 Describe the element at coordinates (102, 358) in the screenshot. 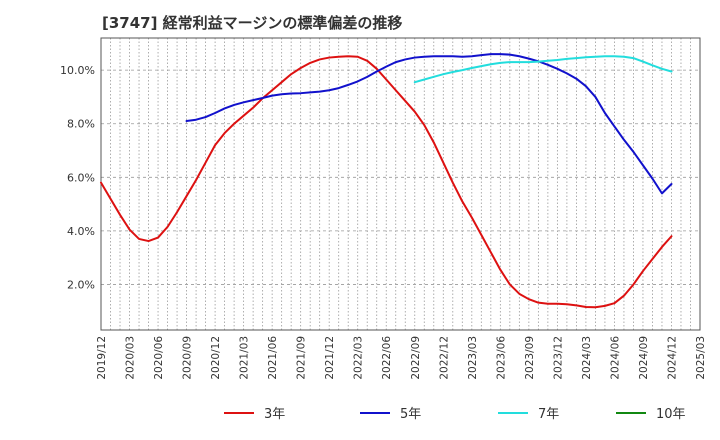

I see `x-tick-label: 2019/12` at that location.